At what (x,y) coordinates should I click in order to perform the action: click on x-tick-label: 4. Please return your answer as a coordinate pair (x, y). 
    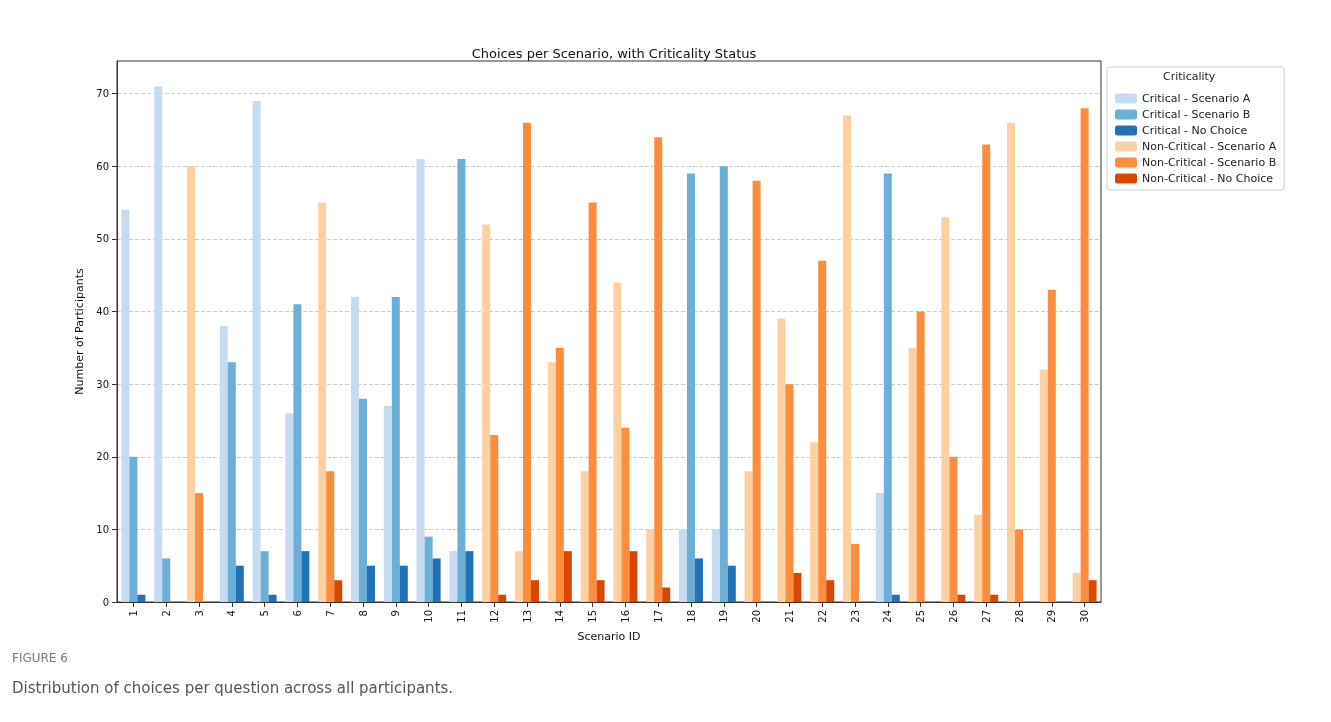
    Looking at the image, I should click on (232, 613).